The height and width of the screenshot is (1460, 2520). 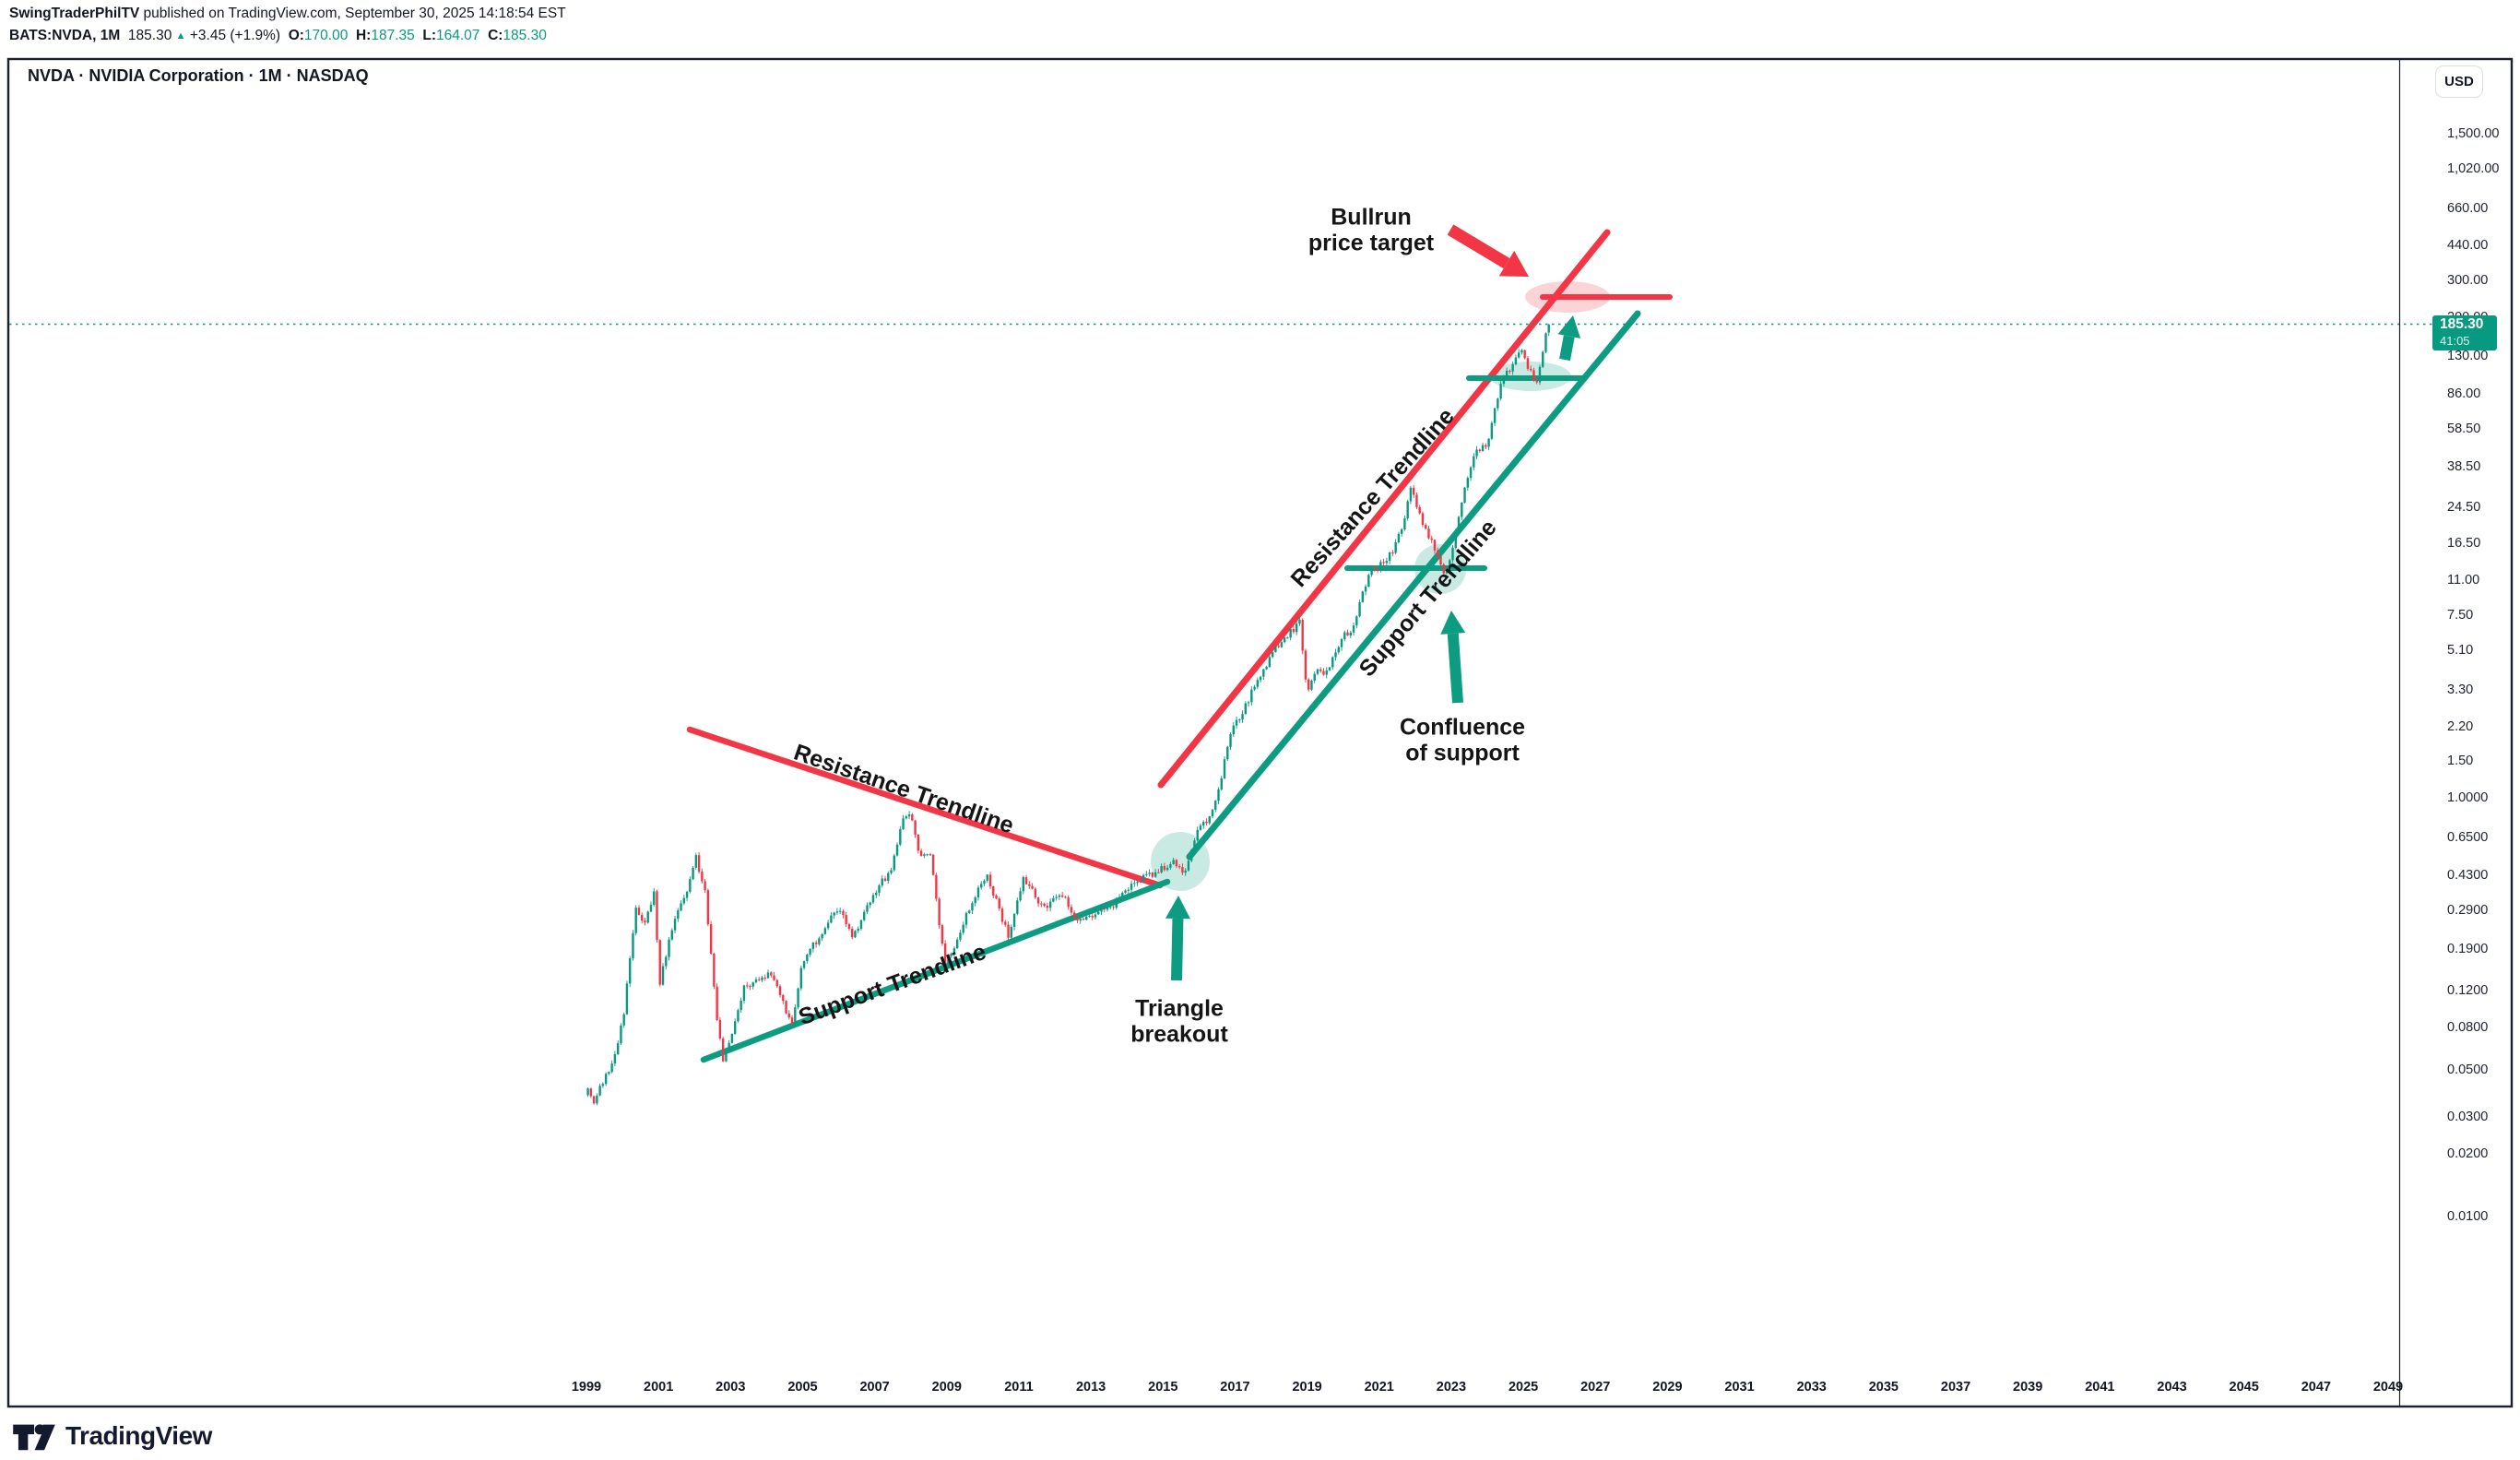 What do you see at coordinates (1413, 585) in the screenshot?
I see `channel-support-line` at bounding box center [1413, 585].